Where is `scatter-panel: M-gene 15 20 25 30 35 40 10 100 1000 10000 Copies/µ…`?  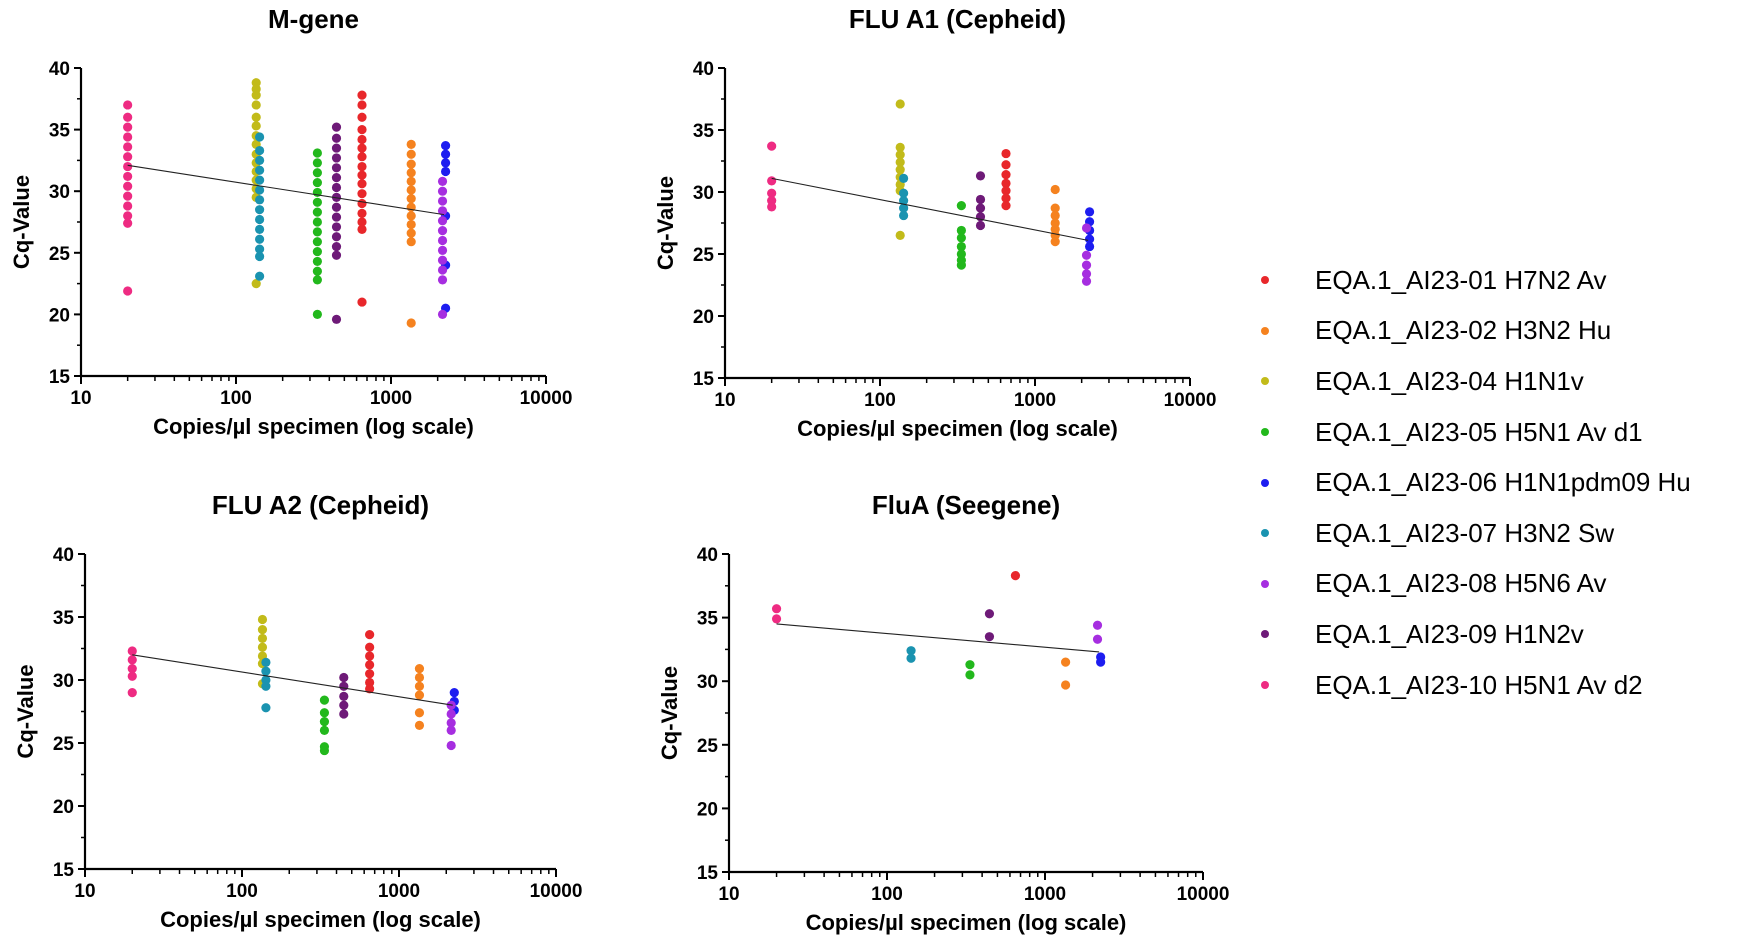
scatter-panel: M-gene 15 20 25 30 35 40 10 100 1000 10000 Copies/µ… is located at coordinates (290, 221).